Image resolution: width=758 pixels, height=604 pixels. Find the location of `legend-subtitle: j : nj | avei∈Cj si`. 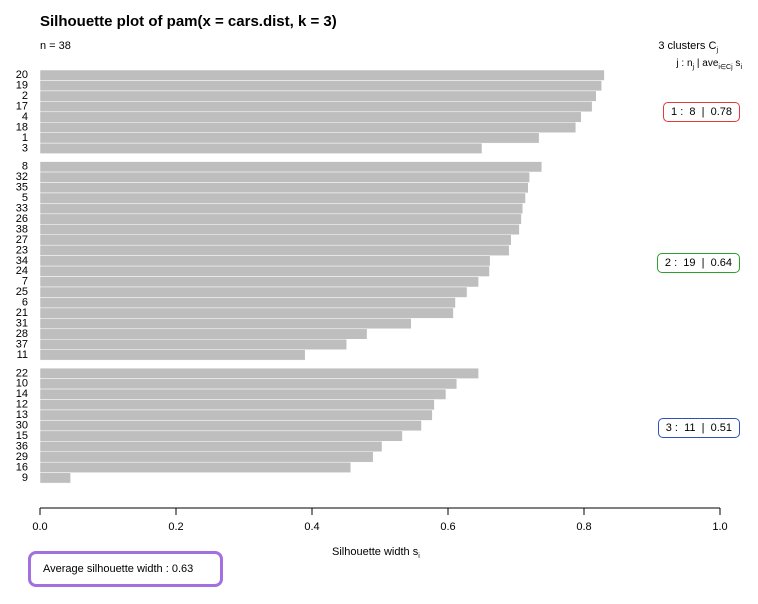

legend-subtitle: j : nj | avei∈Cj si is located at coordinates (709, 64).